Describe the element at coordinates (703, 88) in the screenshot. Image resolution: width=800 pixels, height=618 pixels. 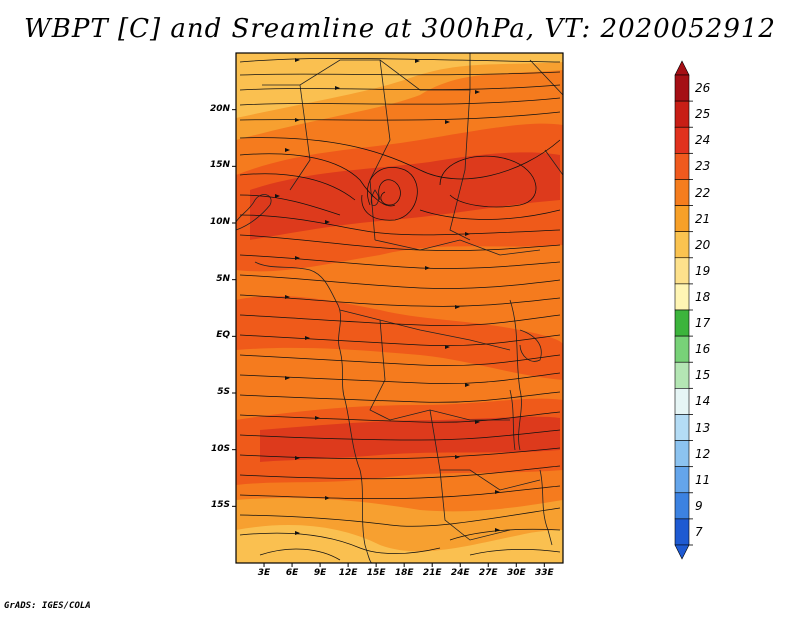
I see `colorbar-label: 26` at that location.